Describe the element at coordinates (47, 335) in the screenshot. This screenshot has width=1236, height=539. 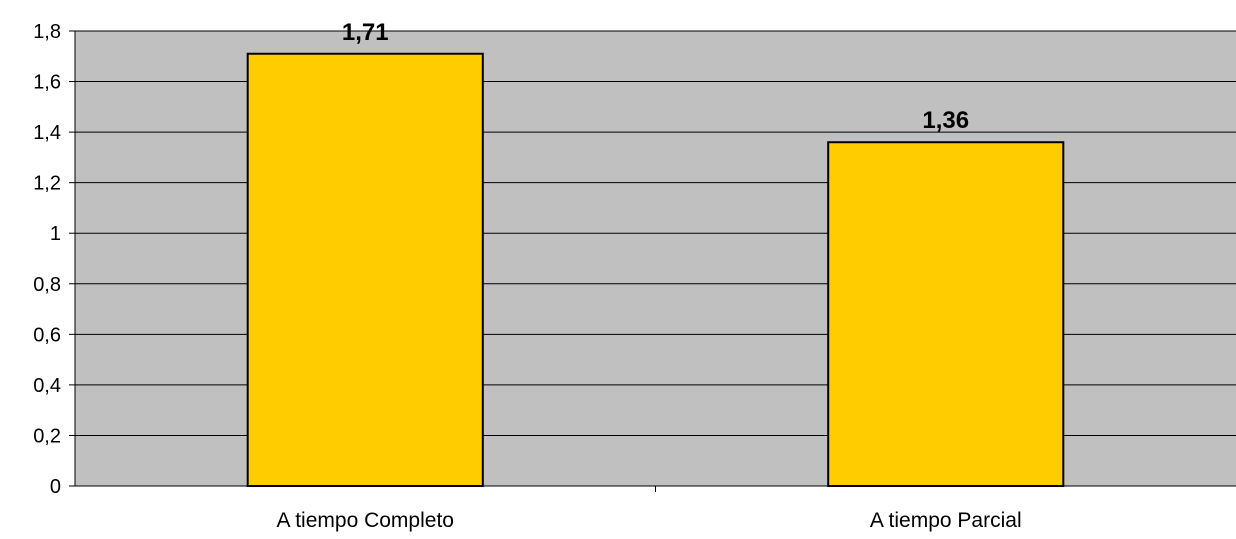
I see `y-tick-label: 0,6` at that location.